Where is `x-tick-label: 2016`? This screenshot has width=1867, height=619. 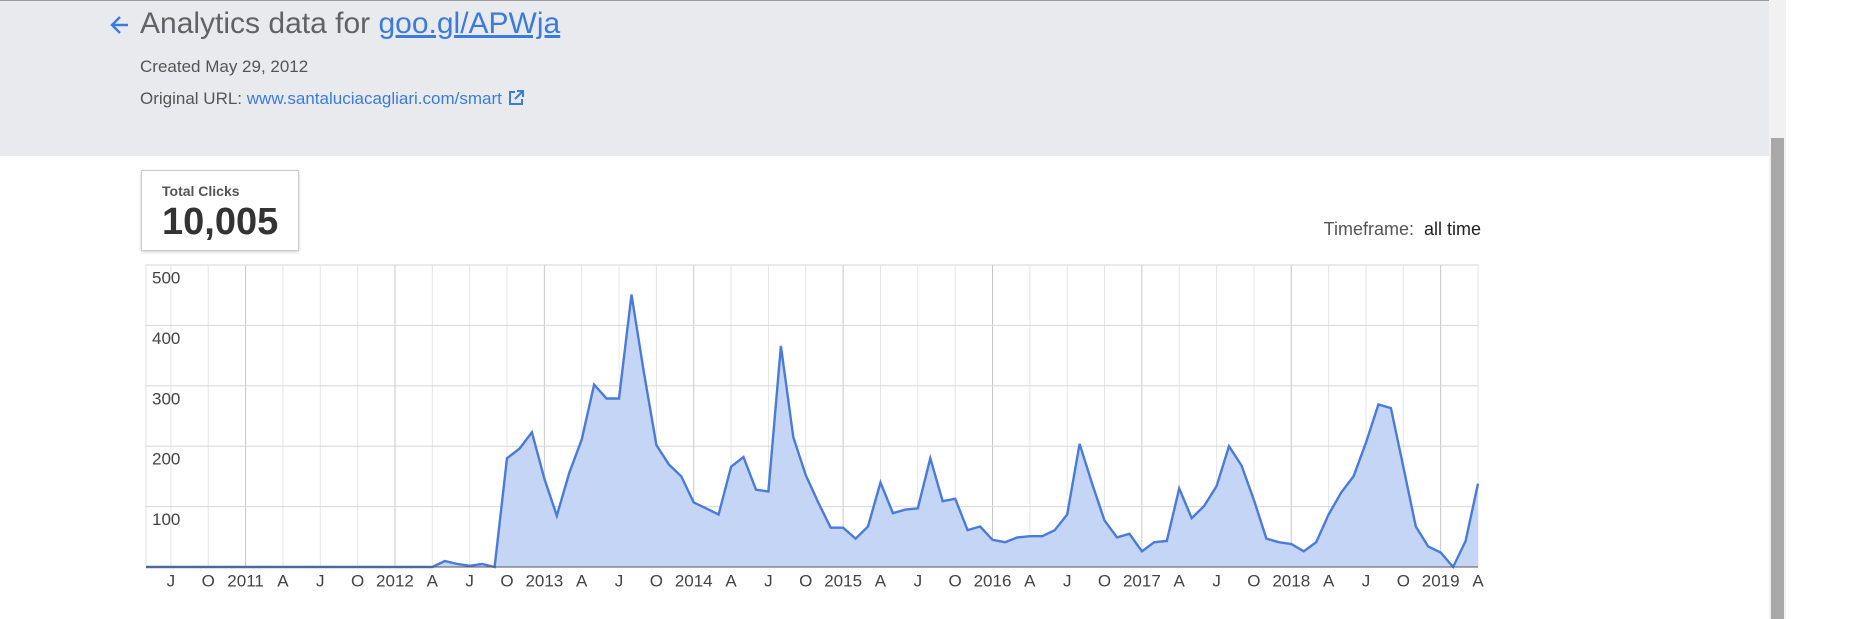
x-tick-label: 2016 is located at coordinates (993, 580).